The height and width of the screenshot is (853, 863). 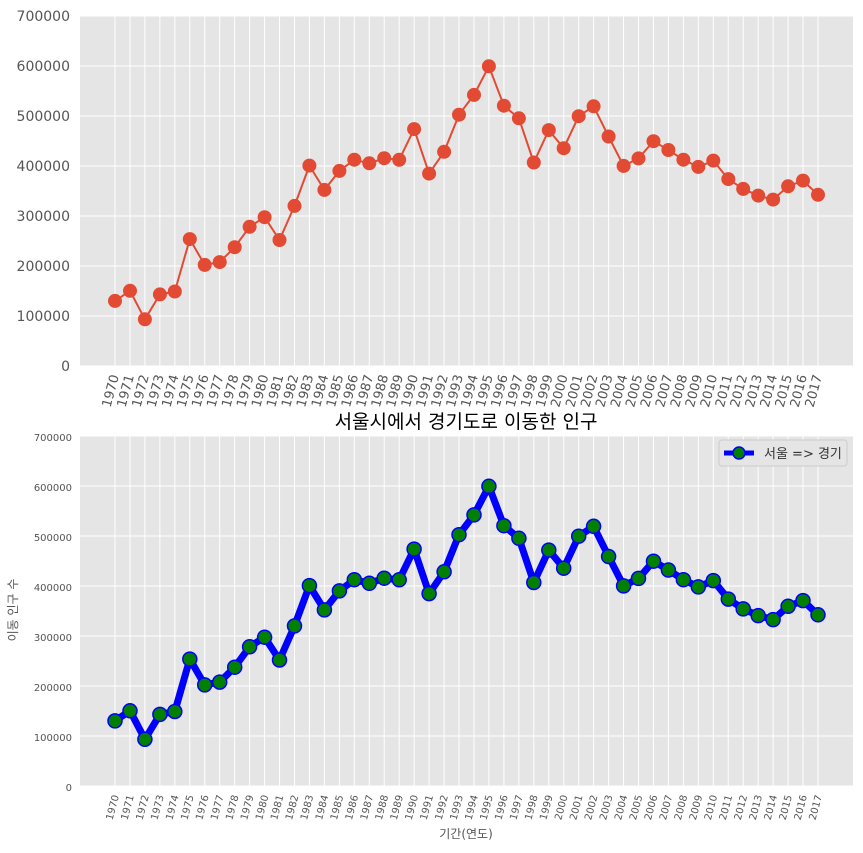 What do you see at coordinates (53, 638) in the screenshot?
I see `y-tick-label: 300000` at bounding box center [53, 638].